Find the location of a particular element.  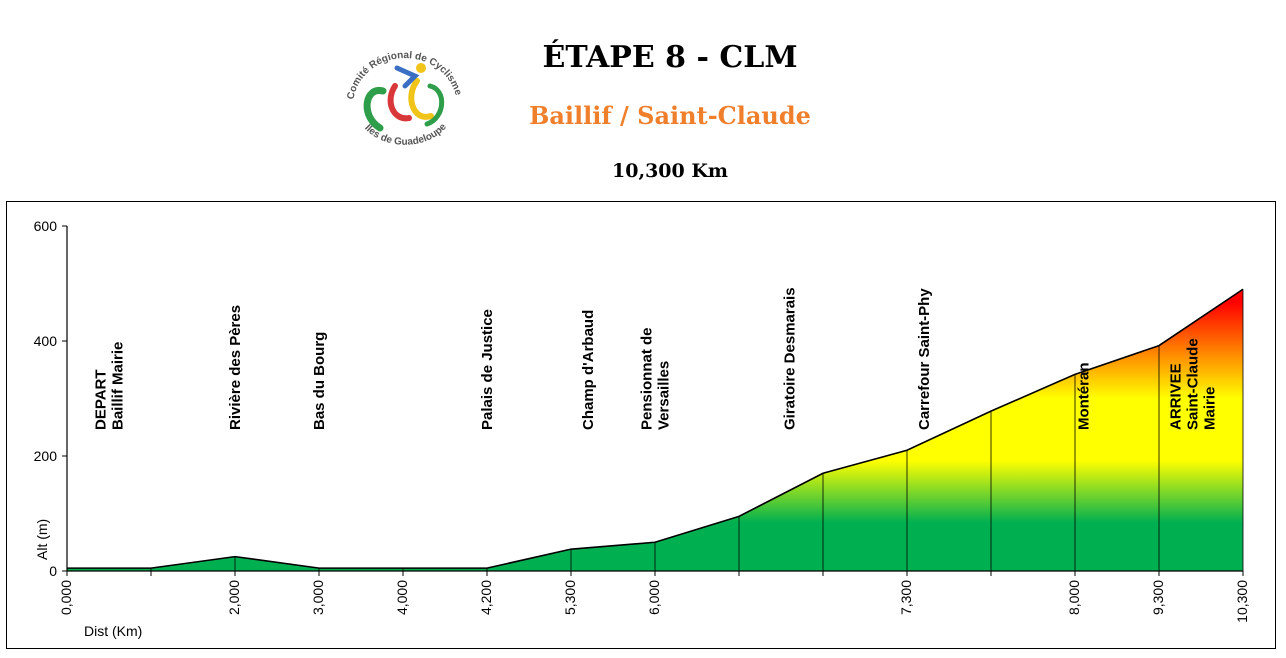

place-label: Pensionnat de is located at coordinates (647, 378).